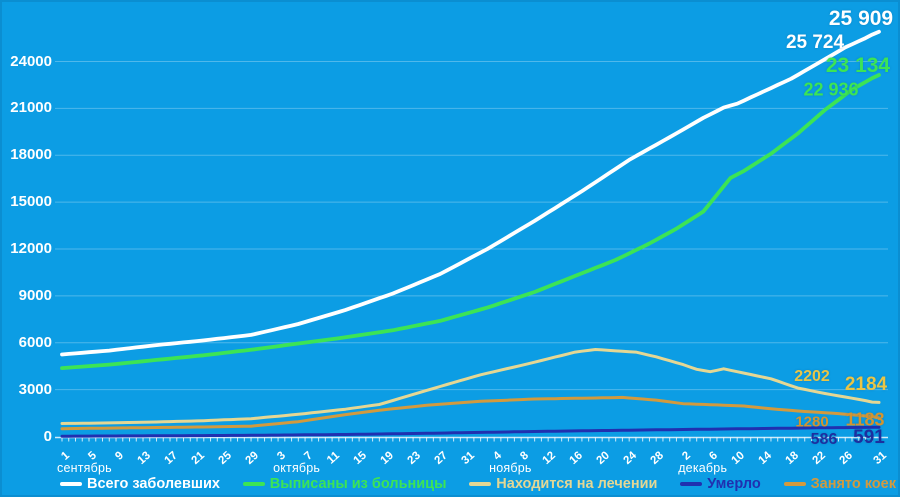  What do you see at coordinates (815, 42) in the screenshot?
I see `prev-value-label-series-0: 25 724` at bounding box center [815, 42].